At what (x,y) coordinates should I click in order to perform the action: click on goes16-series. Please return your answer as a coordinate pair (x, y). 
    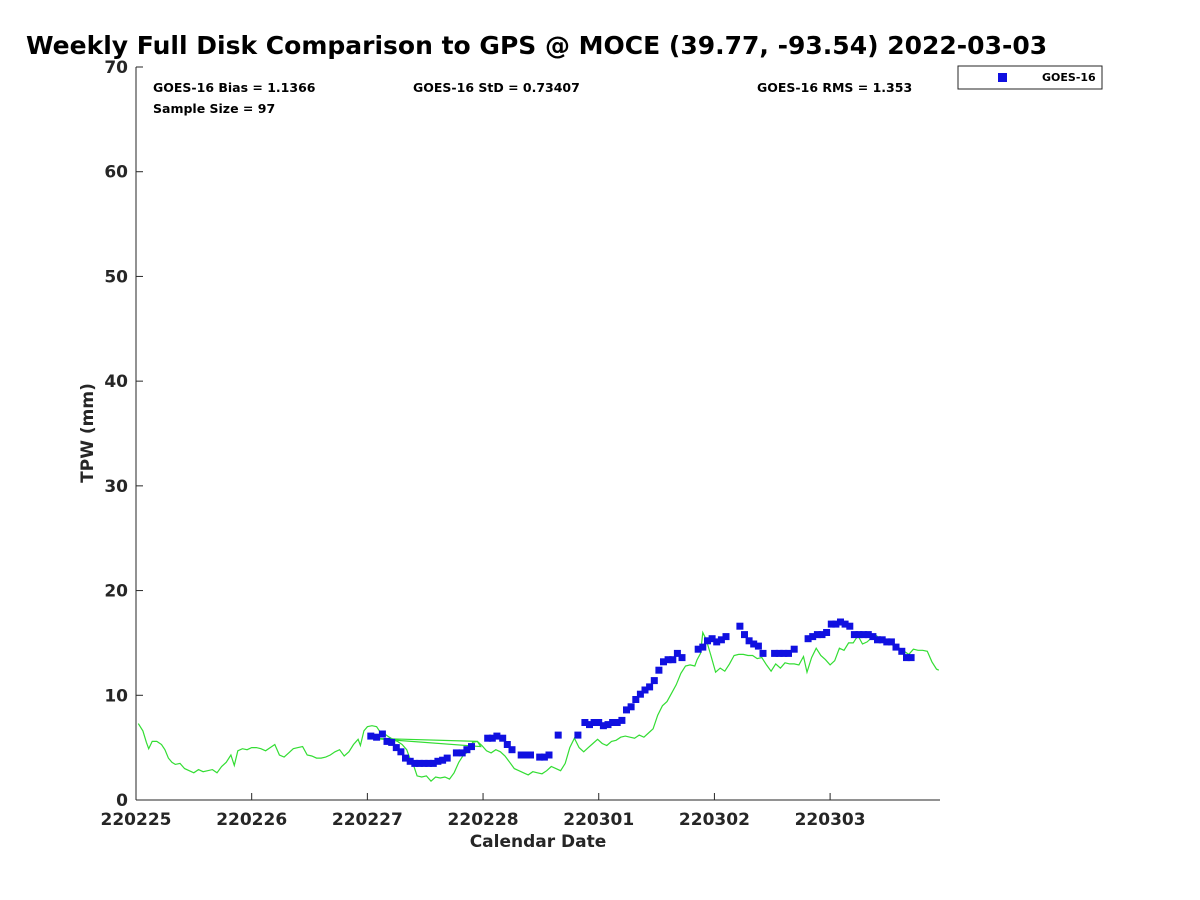
    Looking at the image, I should click on (641, 692).